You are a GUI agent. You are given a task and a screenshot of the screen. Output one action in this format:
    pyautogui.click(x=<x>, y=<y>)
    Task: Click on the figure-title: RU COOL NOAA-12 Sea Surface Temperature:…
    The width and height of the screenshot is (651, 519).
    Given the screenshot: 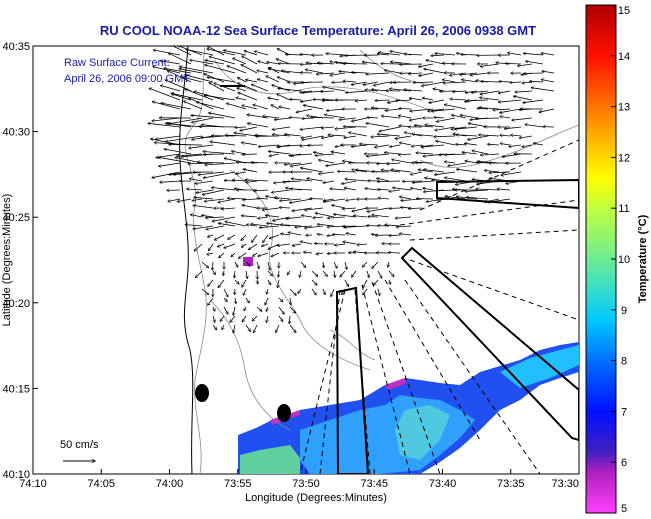 What is the action you would take?
    pyautogui.click(x=318, y=30)
    